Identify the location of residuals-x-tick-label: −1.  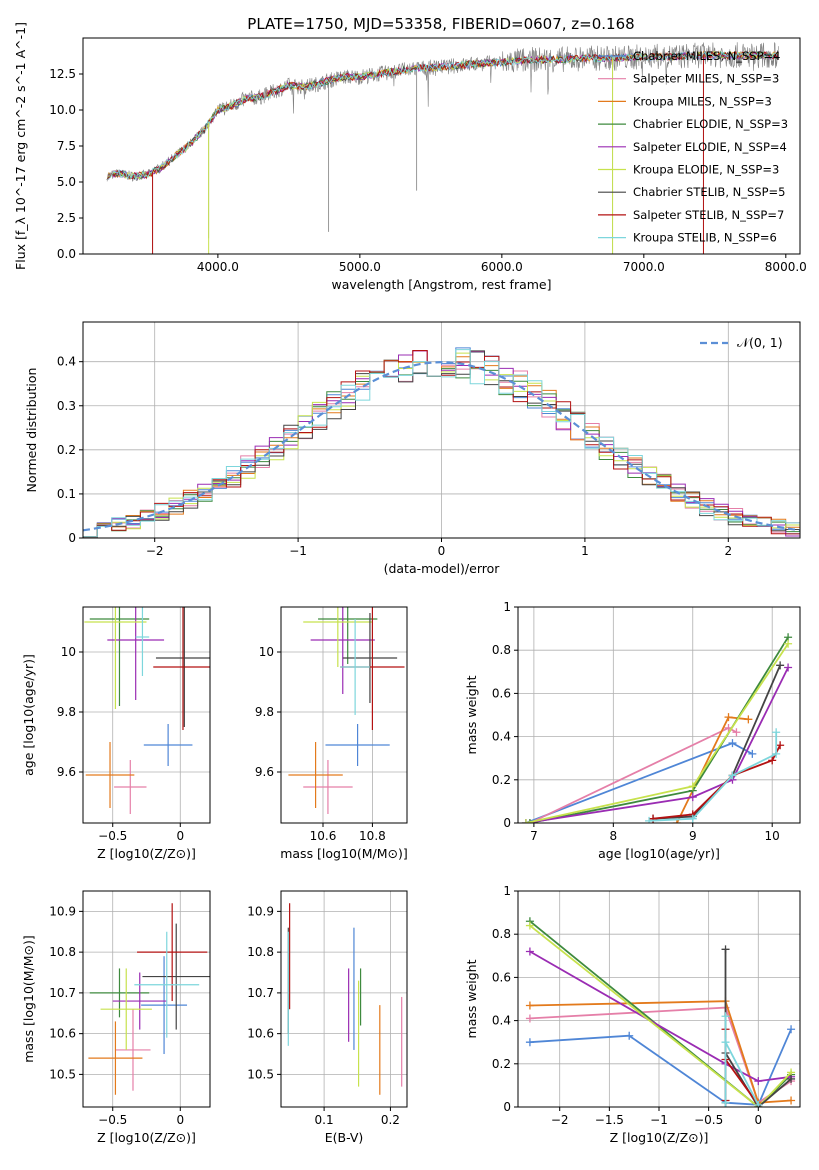
(298, 551).